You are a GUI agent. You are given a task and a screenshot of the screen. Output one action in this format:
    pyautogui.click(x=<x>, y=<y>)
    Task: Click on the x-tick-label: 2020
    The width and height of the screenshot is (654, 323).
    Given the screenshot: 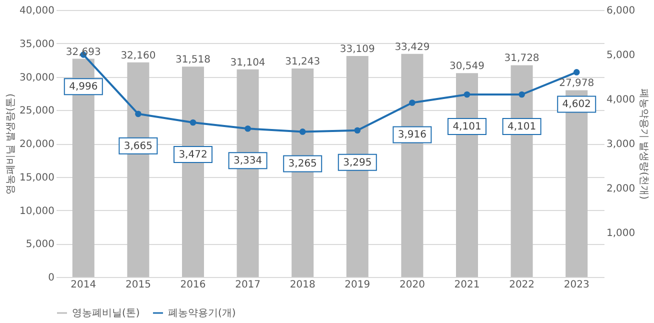 What is the action you would take?
    pyautogui.click(x=412, y=285)
    